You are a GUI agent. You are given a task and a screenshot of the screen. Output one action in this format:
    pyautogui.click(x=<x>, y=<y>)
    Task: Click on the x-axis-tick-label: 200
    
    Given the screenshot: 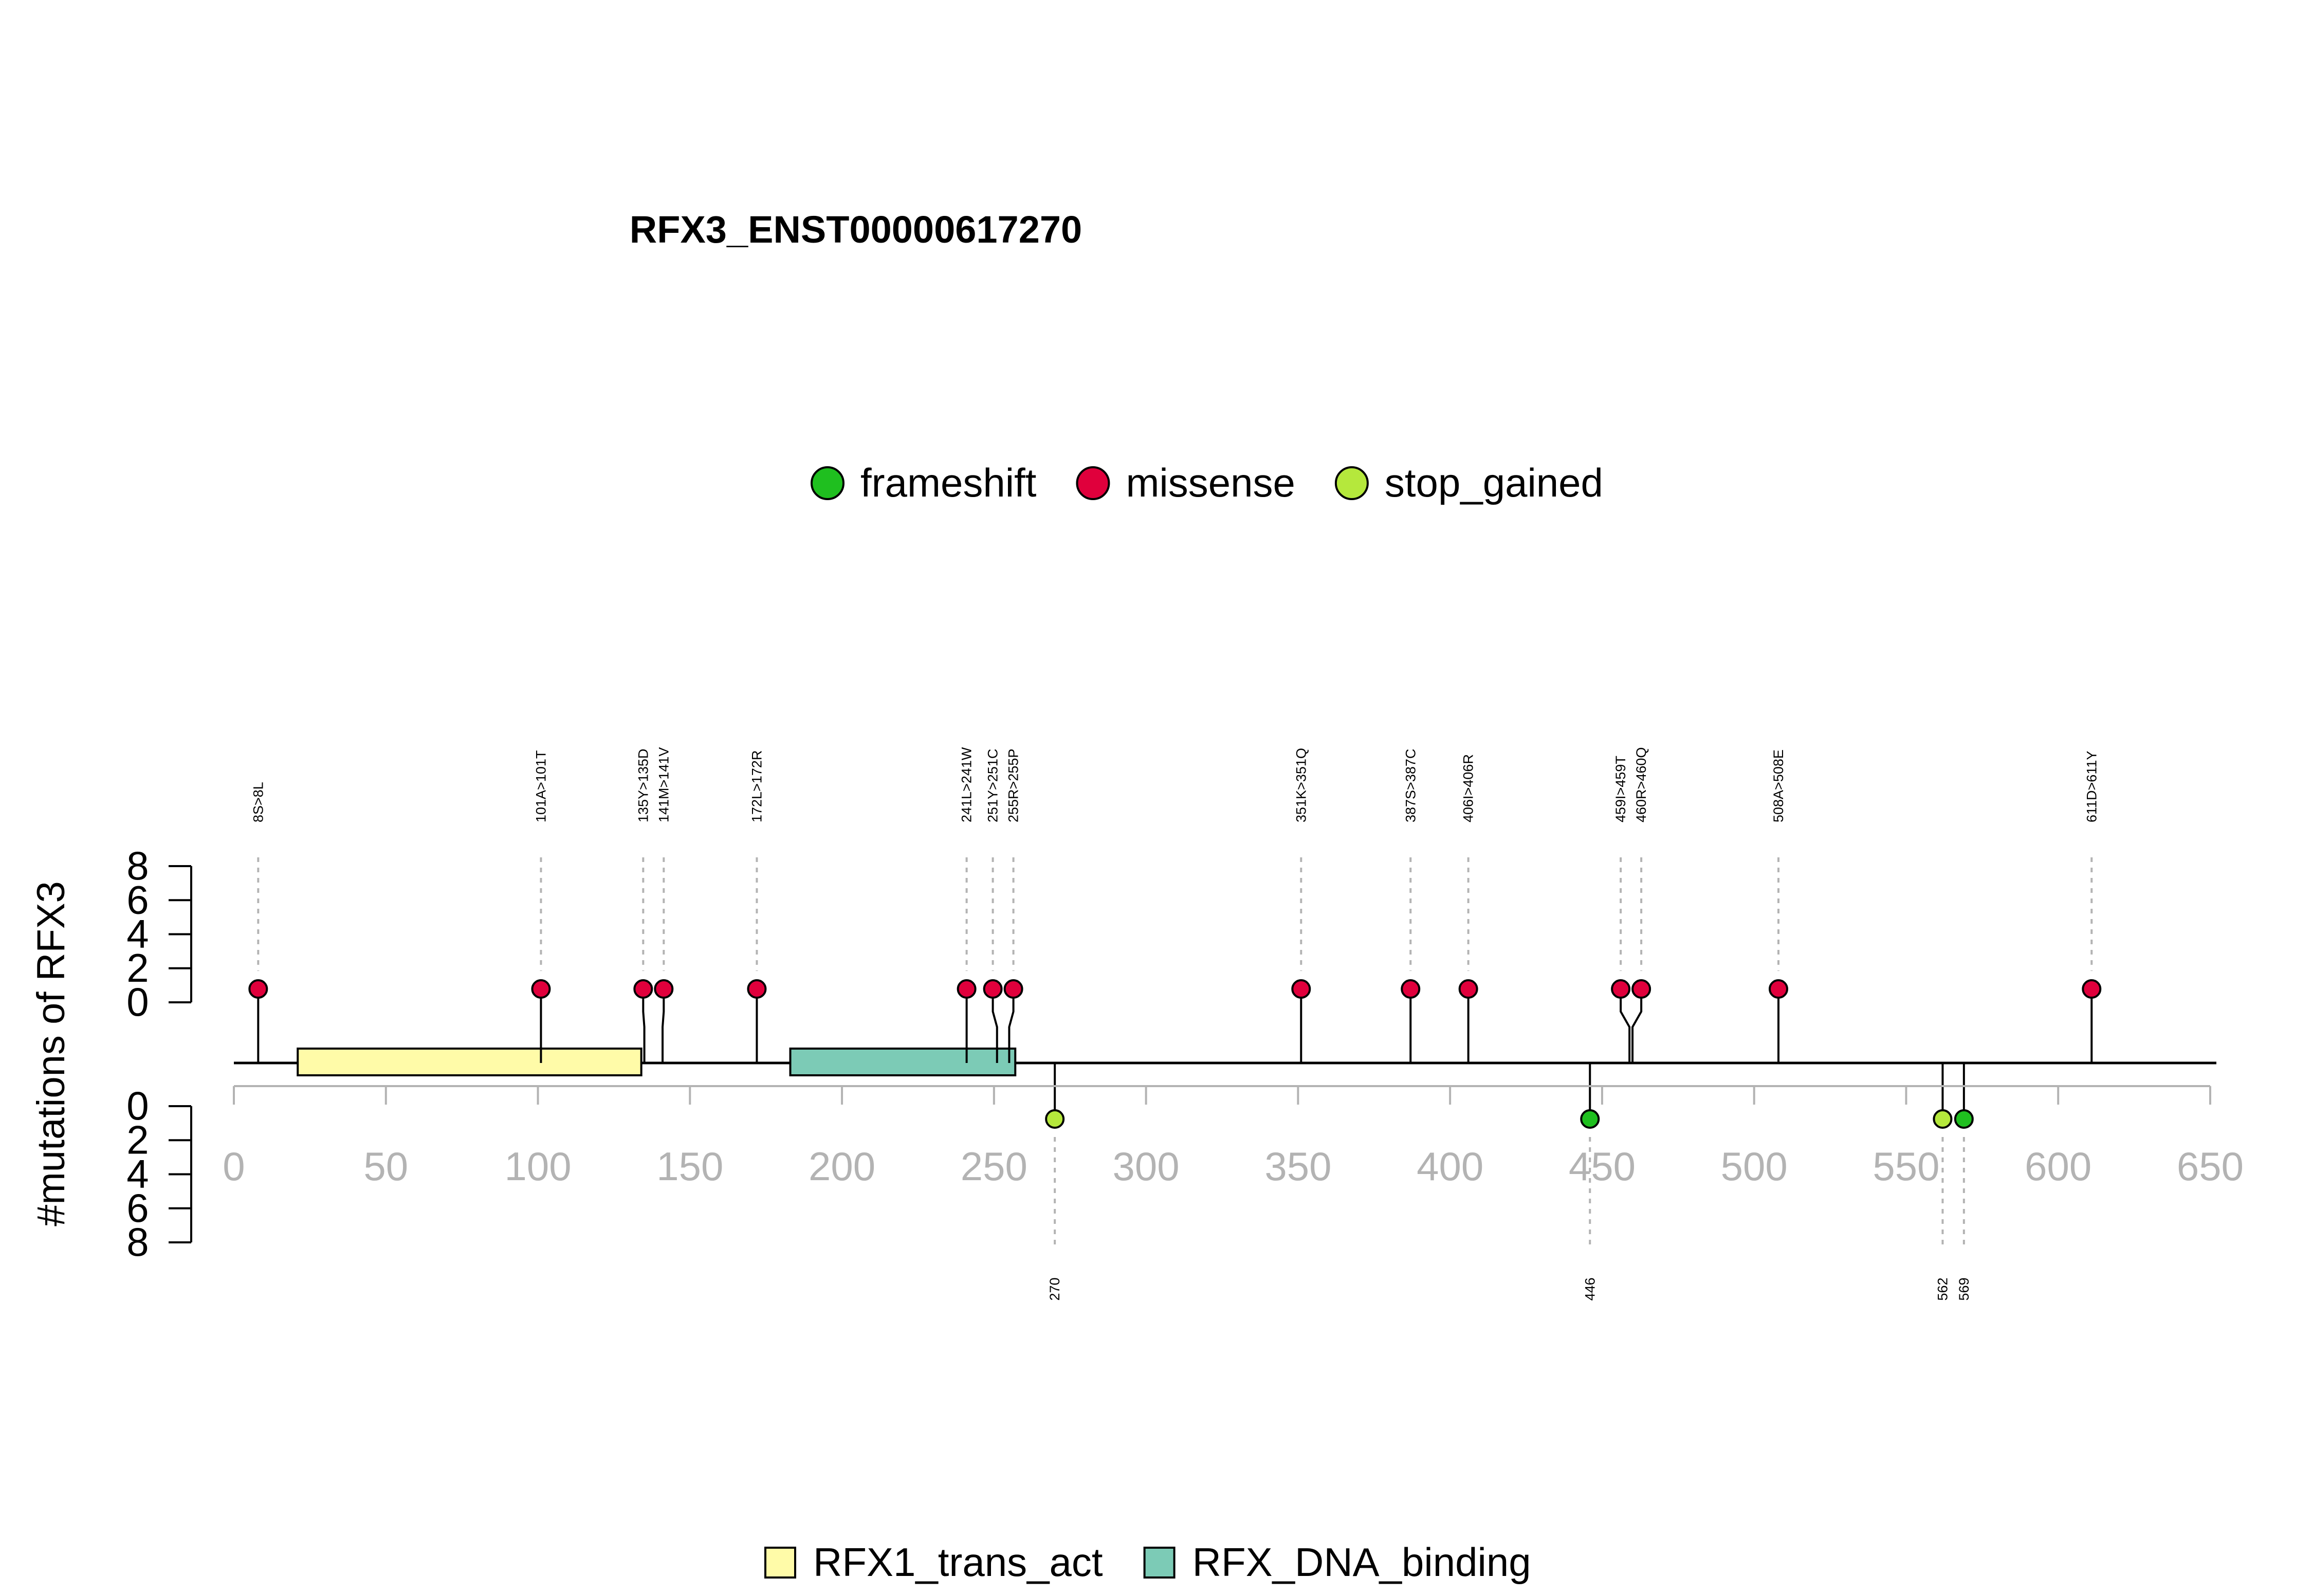 What is the action you would take?
    pyautogui.click(x=842, y=1166)
    